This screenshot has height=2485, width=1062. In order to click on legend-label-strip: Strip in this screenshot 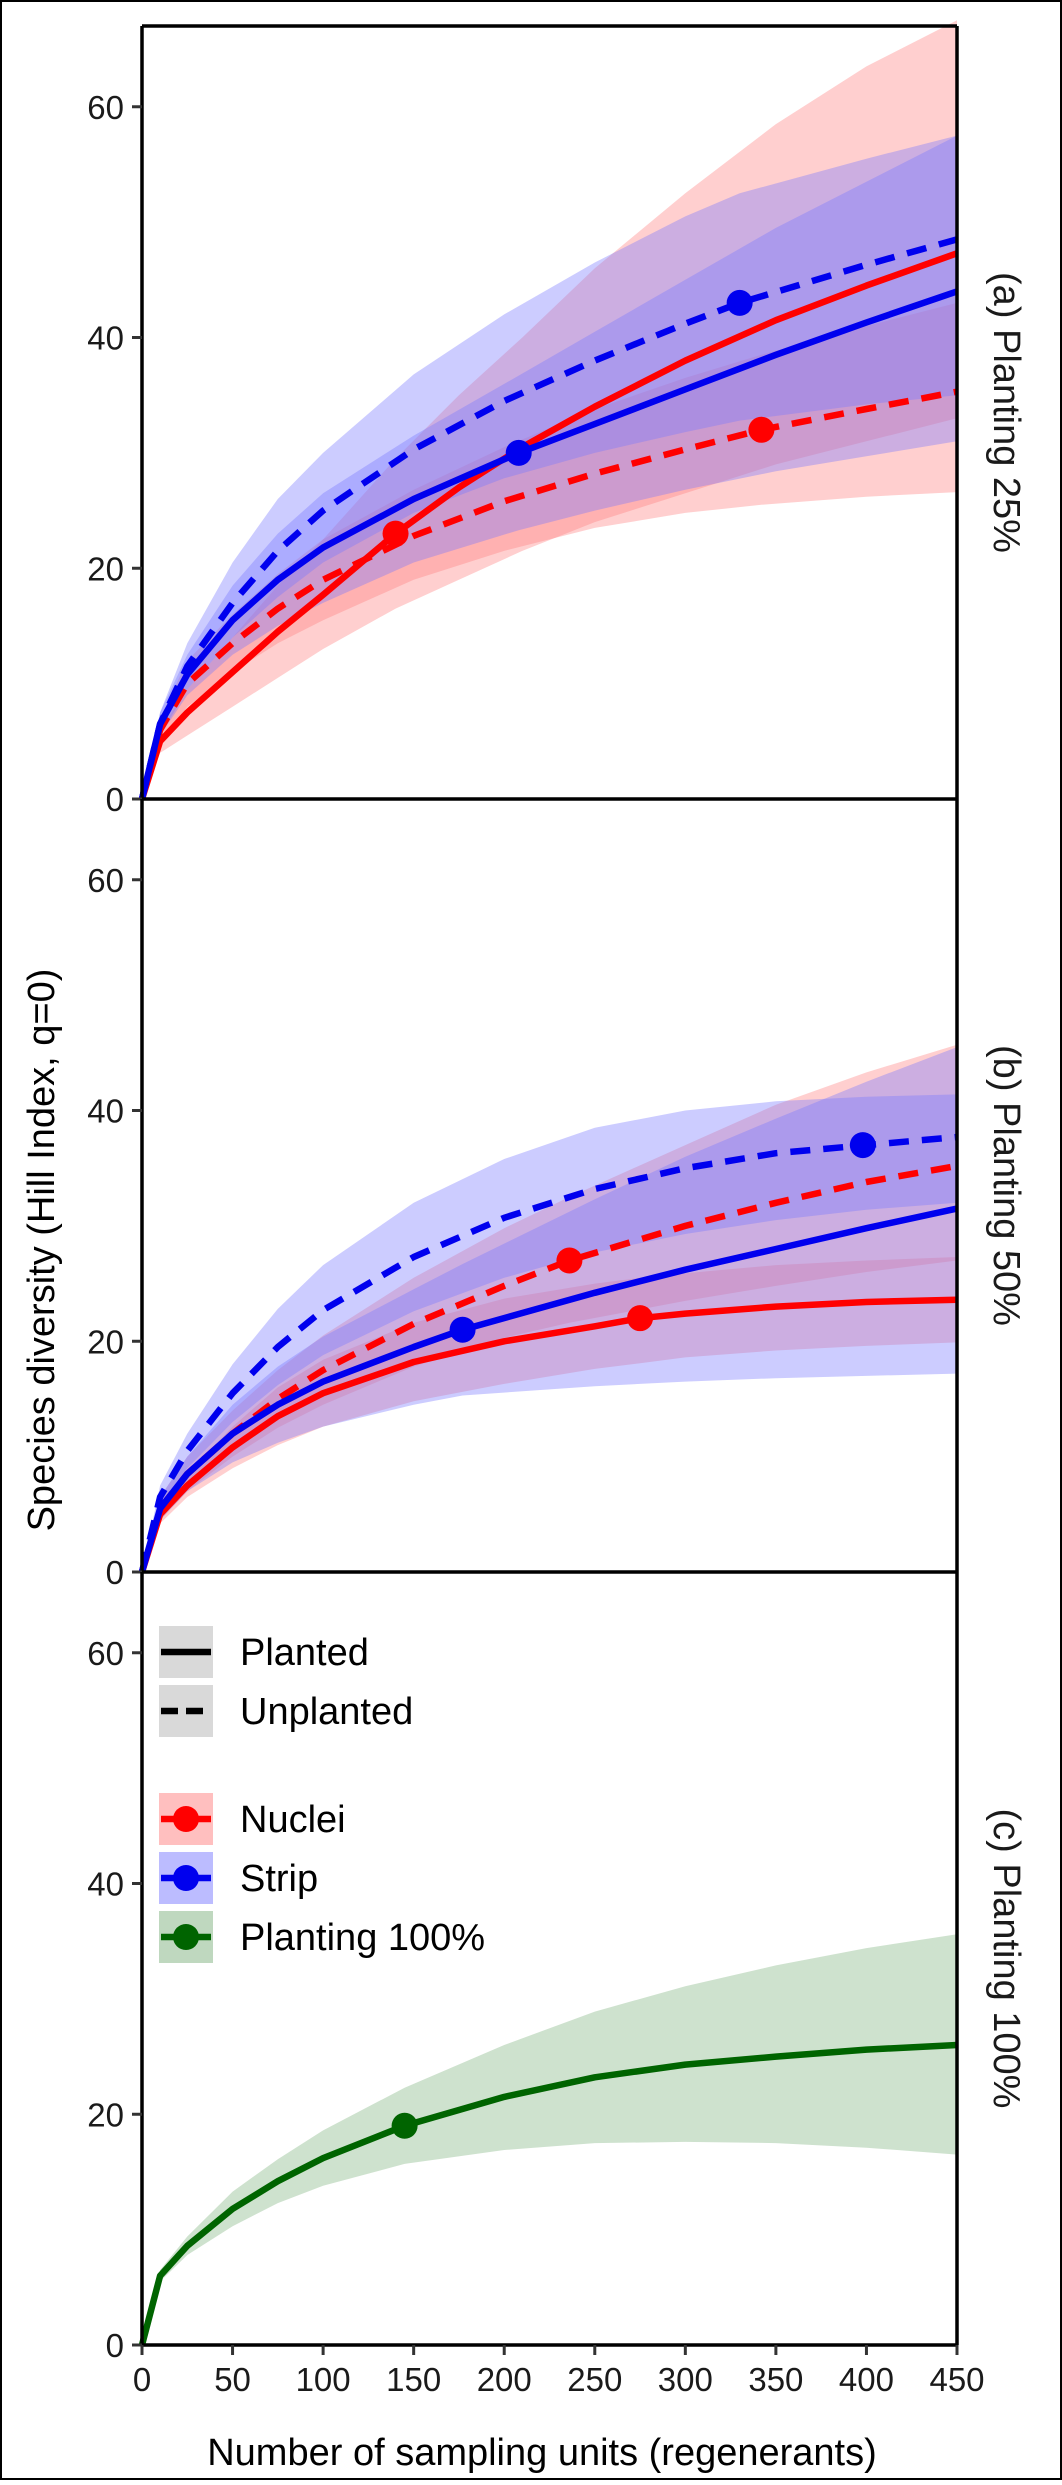, I will do `click(279, 1879)`.